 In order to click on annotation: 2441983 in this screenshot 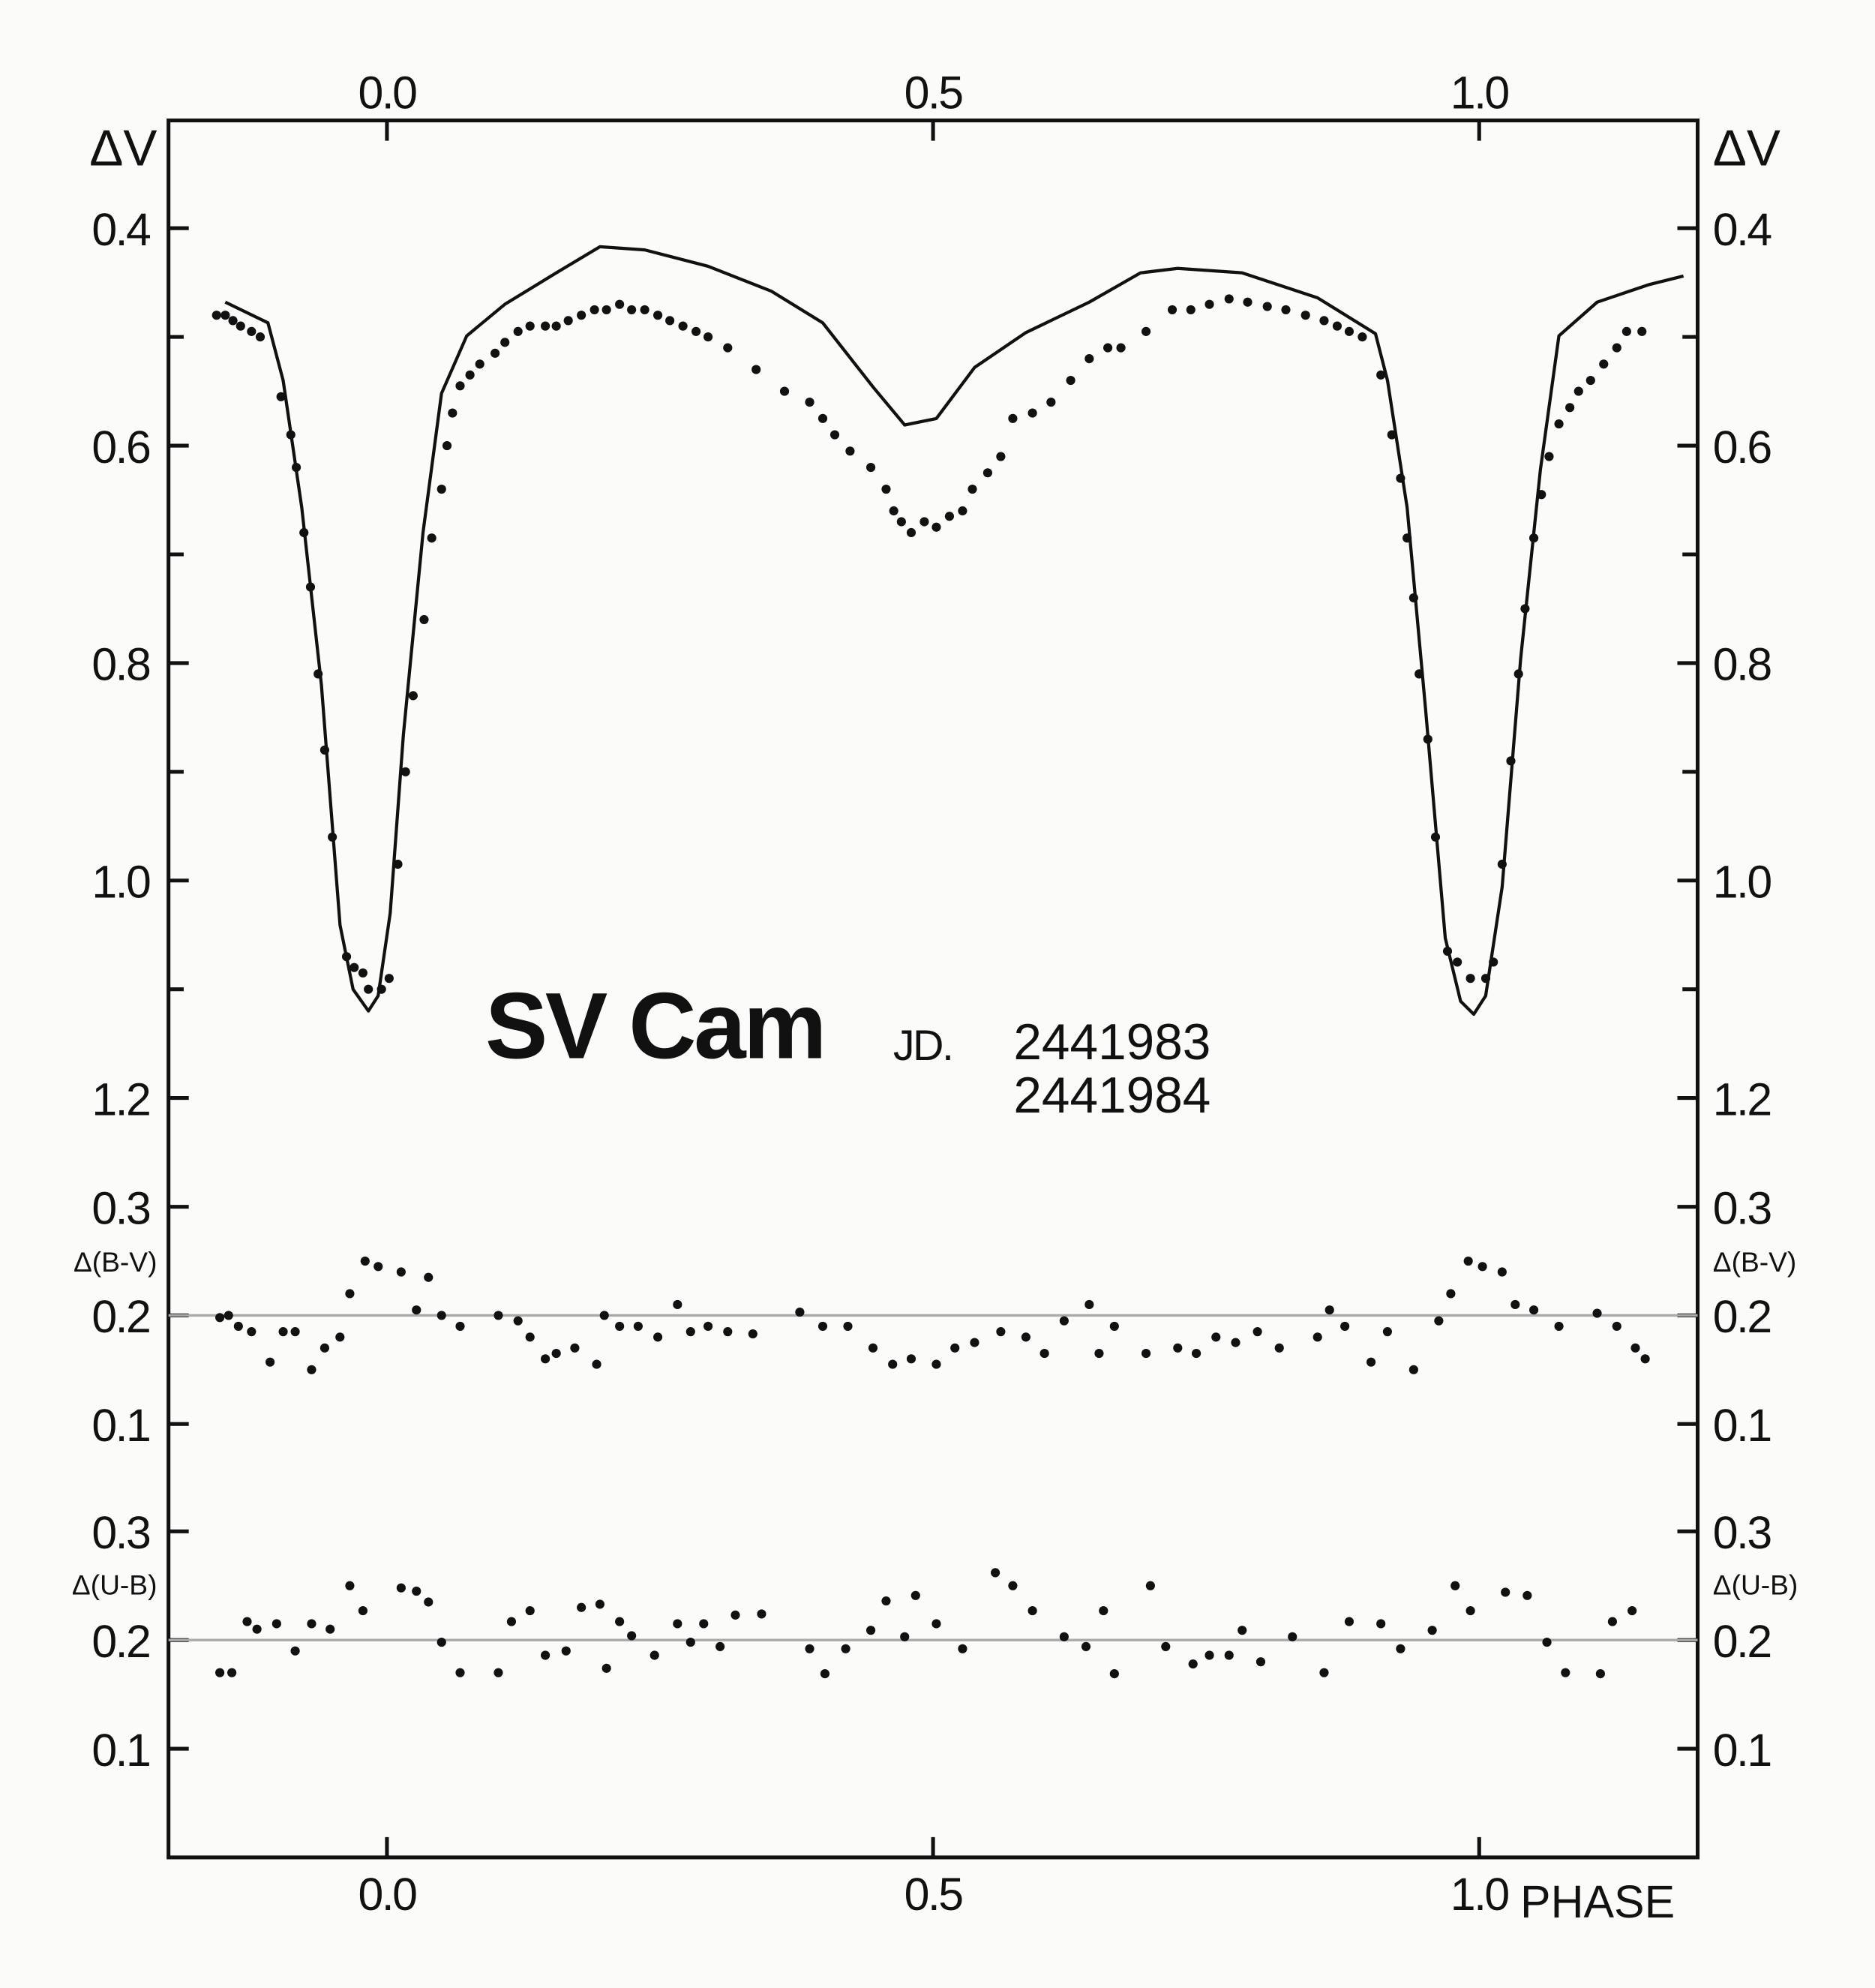, I will do `click(1111, 1042)`.